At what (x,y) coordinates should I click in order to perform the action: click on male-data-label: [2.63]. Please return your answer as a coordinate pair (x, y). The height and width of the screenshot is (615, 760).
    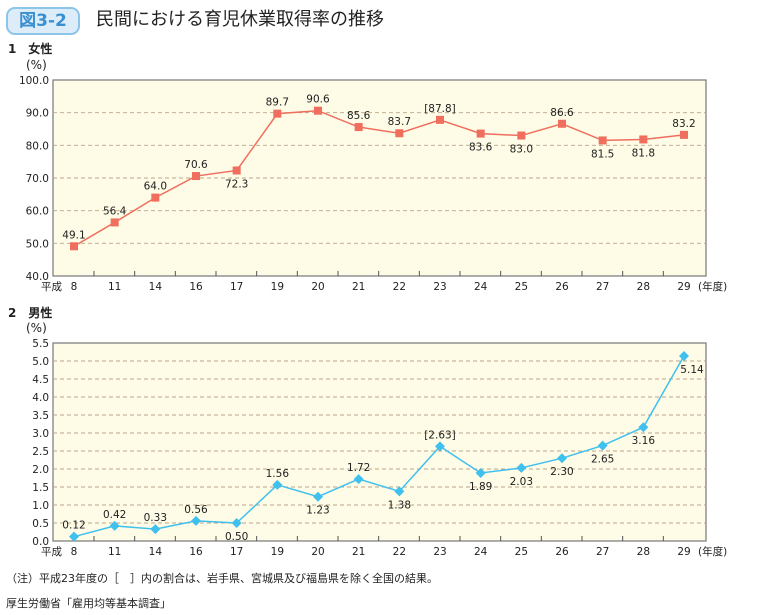
    Looking at the image, I should click on (440, 435).